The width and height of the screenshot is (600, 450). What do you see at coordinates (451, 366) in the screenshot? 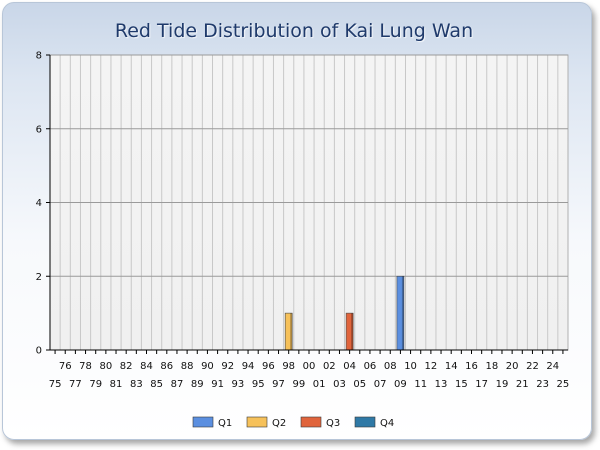
I see `x-tick-label: 14` at bounding box center [451, 366].